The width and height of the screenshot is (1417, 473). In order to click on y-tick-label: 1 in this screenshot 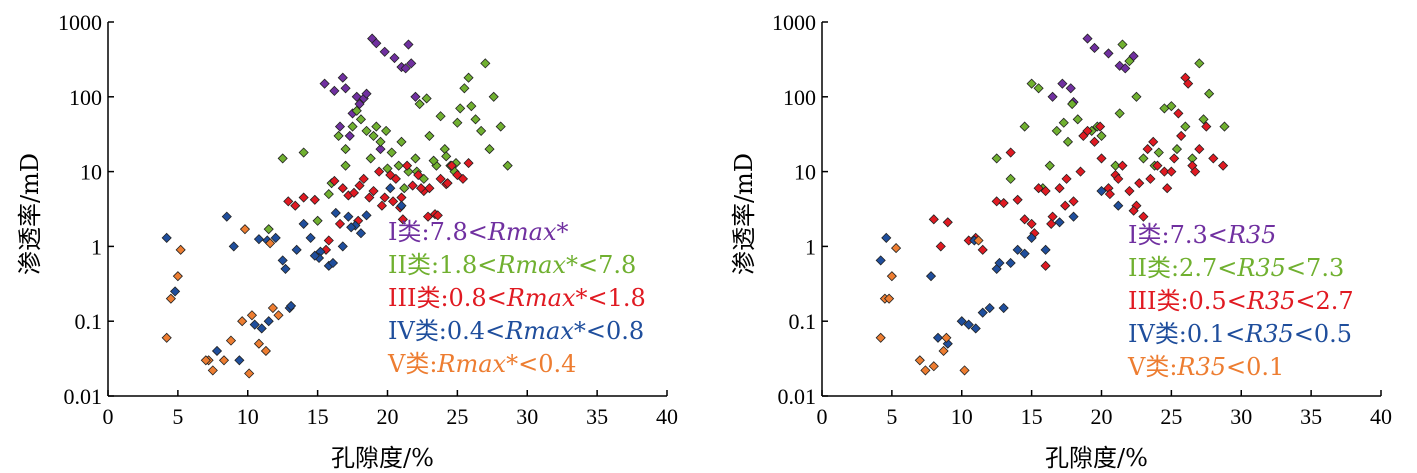, I will do `click(810, 246)`.